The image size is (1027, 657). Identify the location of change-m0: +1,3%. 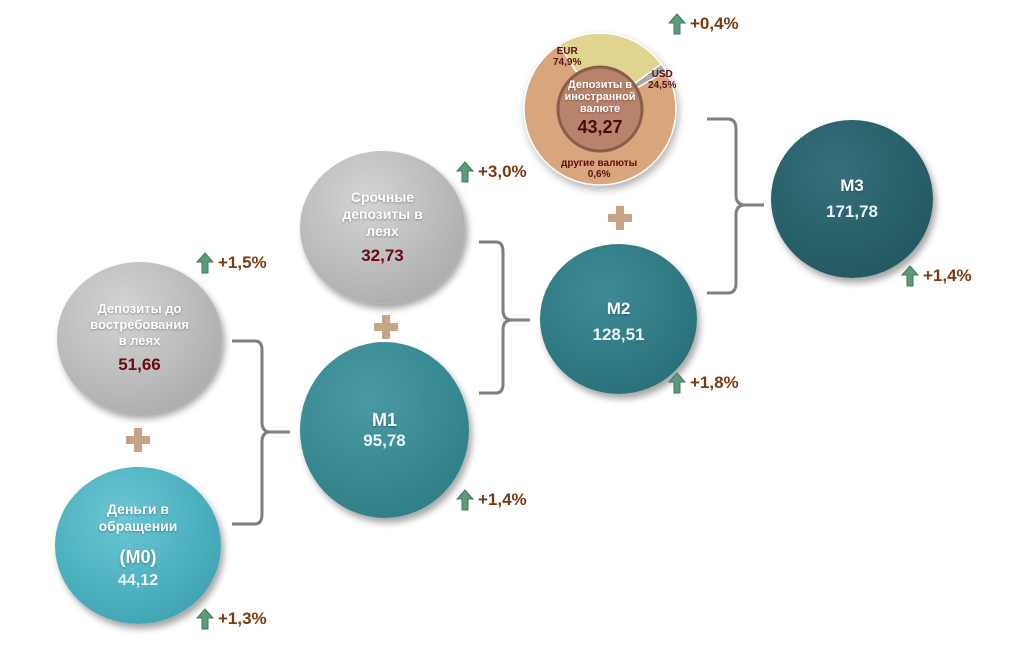
(231, 619).